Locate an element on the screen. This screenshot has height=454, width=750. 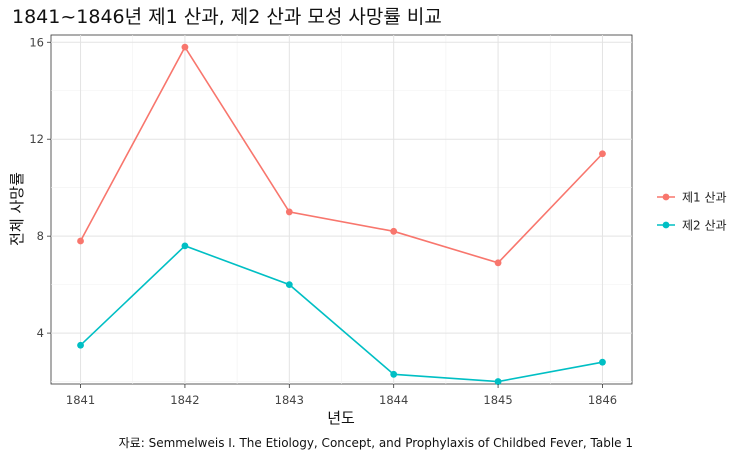
x-tick-label: 1843 is located at coordinates (289, 400).